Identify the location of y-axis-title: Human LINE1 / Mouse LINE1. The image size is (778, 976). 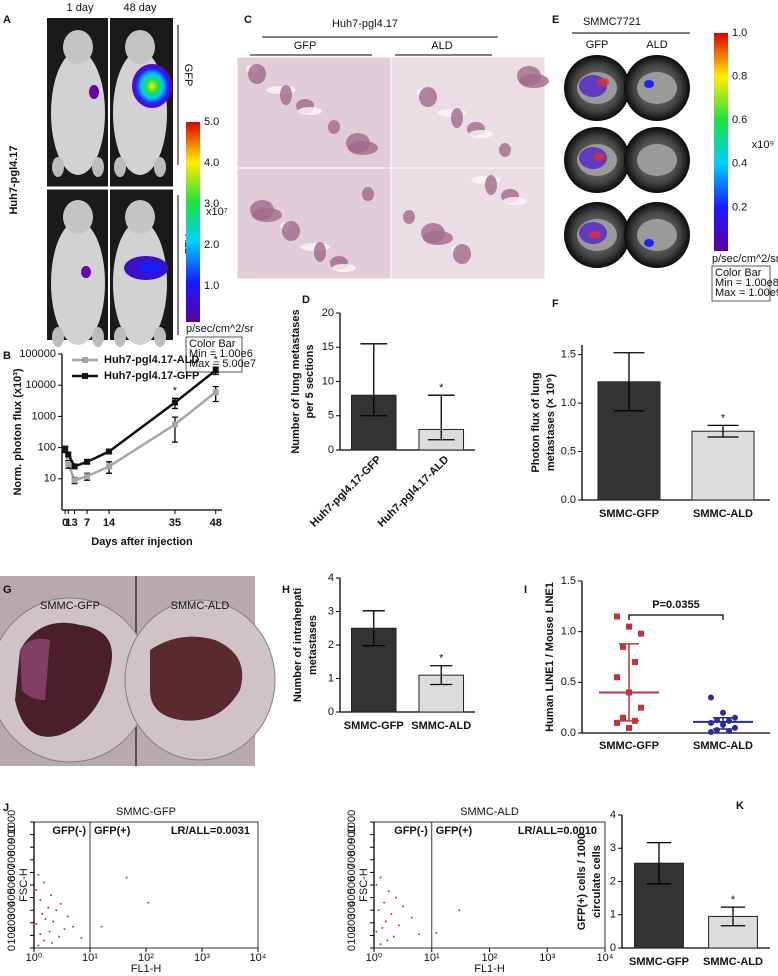
(550, 657).